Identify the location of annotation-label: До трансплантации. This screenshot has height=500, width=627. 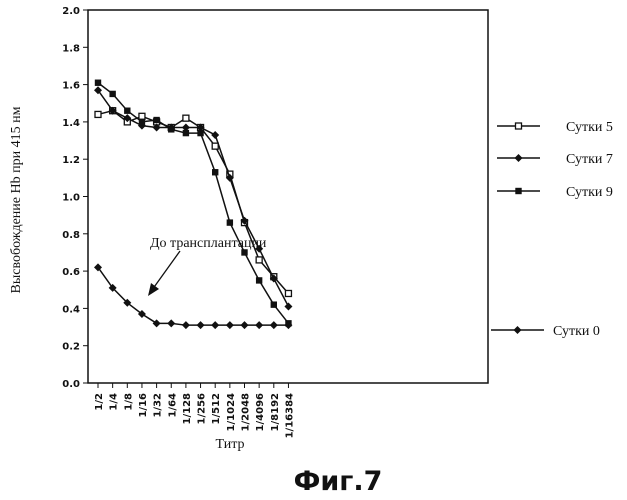
(208, 243).